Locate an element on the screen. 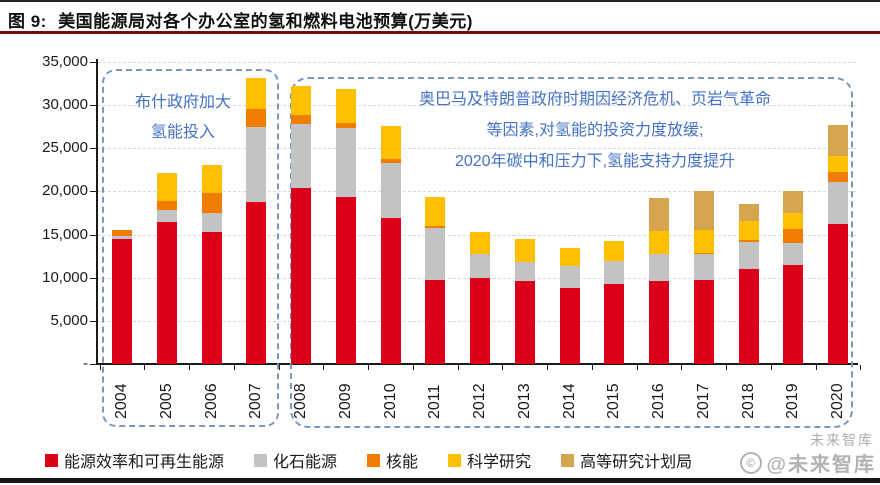 This screenshot has width=880, height=485. bar-2010-科学研究 is located at coordinates (390, 142).